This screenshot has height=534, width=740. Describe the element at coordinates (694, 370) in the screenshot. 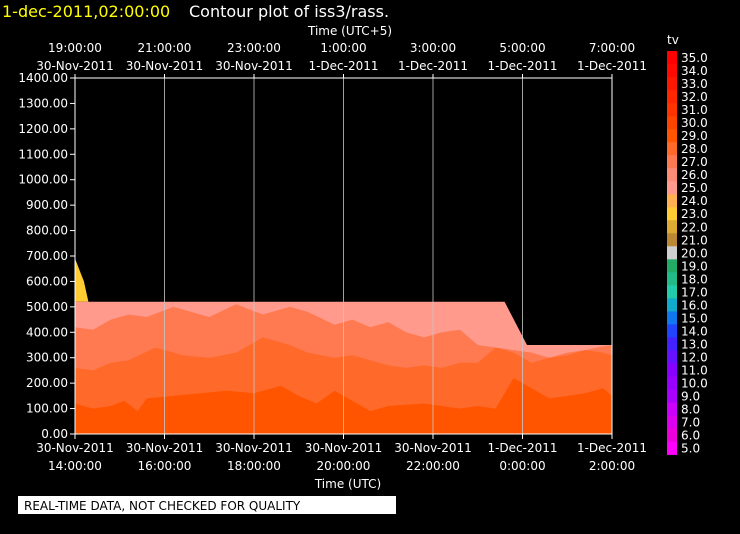

I see `legend-label: 11.0` at that location.